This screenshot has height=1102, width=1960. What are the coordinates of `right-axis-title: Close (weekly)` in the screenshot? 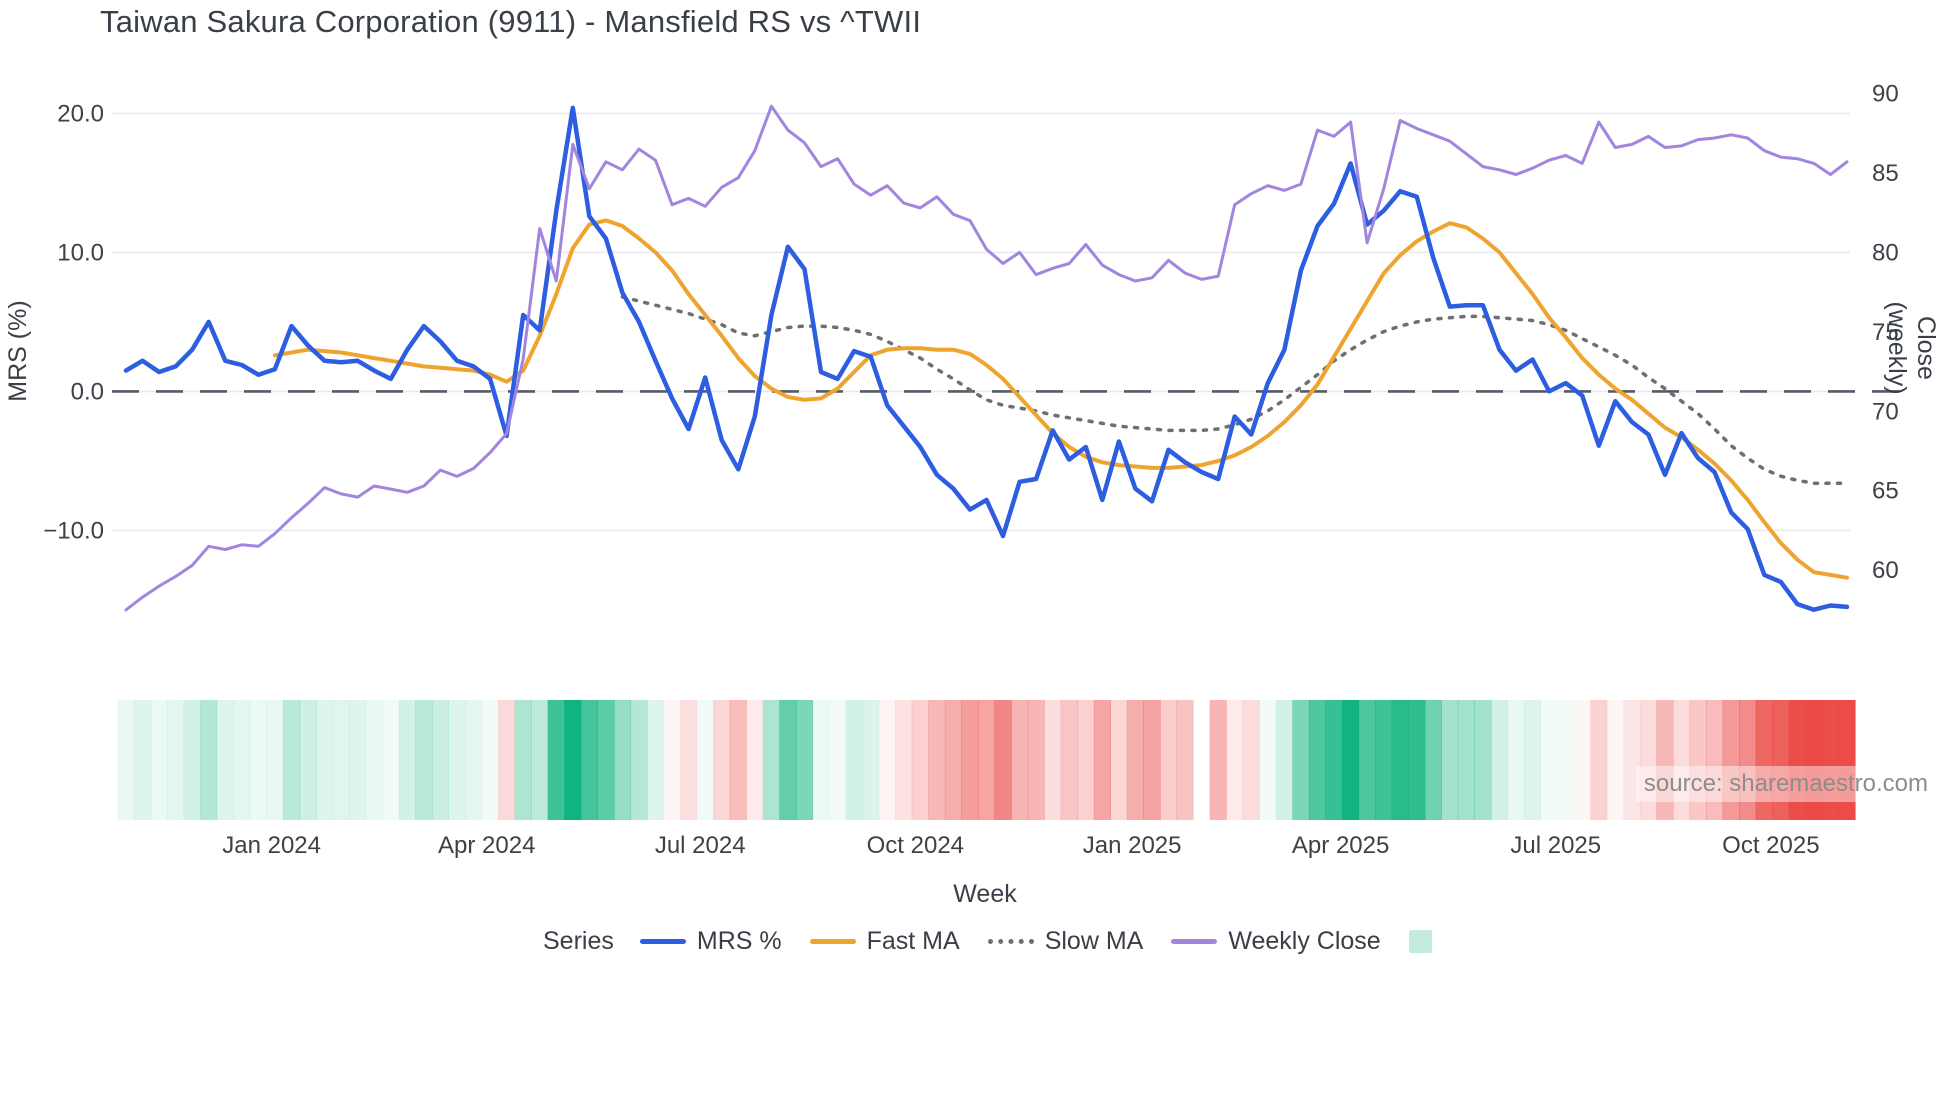 It's located at (1911, 348).